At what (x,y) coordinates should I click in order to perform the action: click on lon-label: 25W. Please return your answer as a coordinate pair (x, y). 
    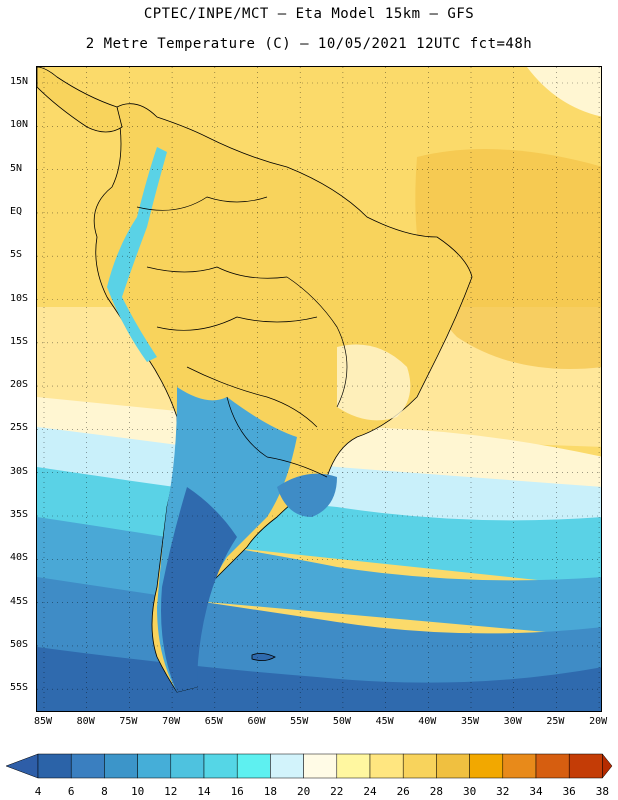
    Looking at the image, I should click on (555, 721).